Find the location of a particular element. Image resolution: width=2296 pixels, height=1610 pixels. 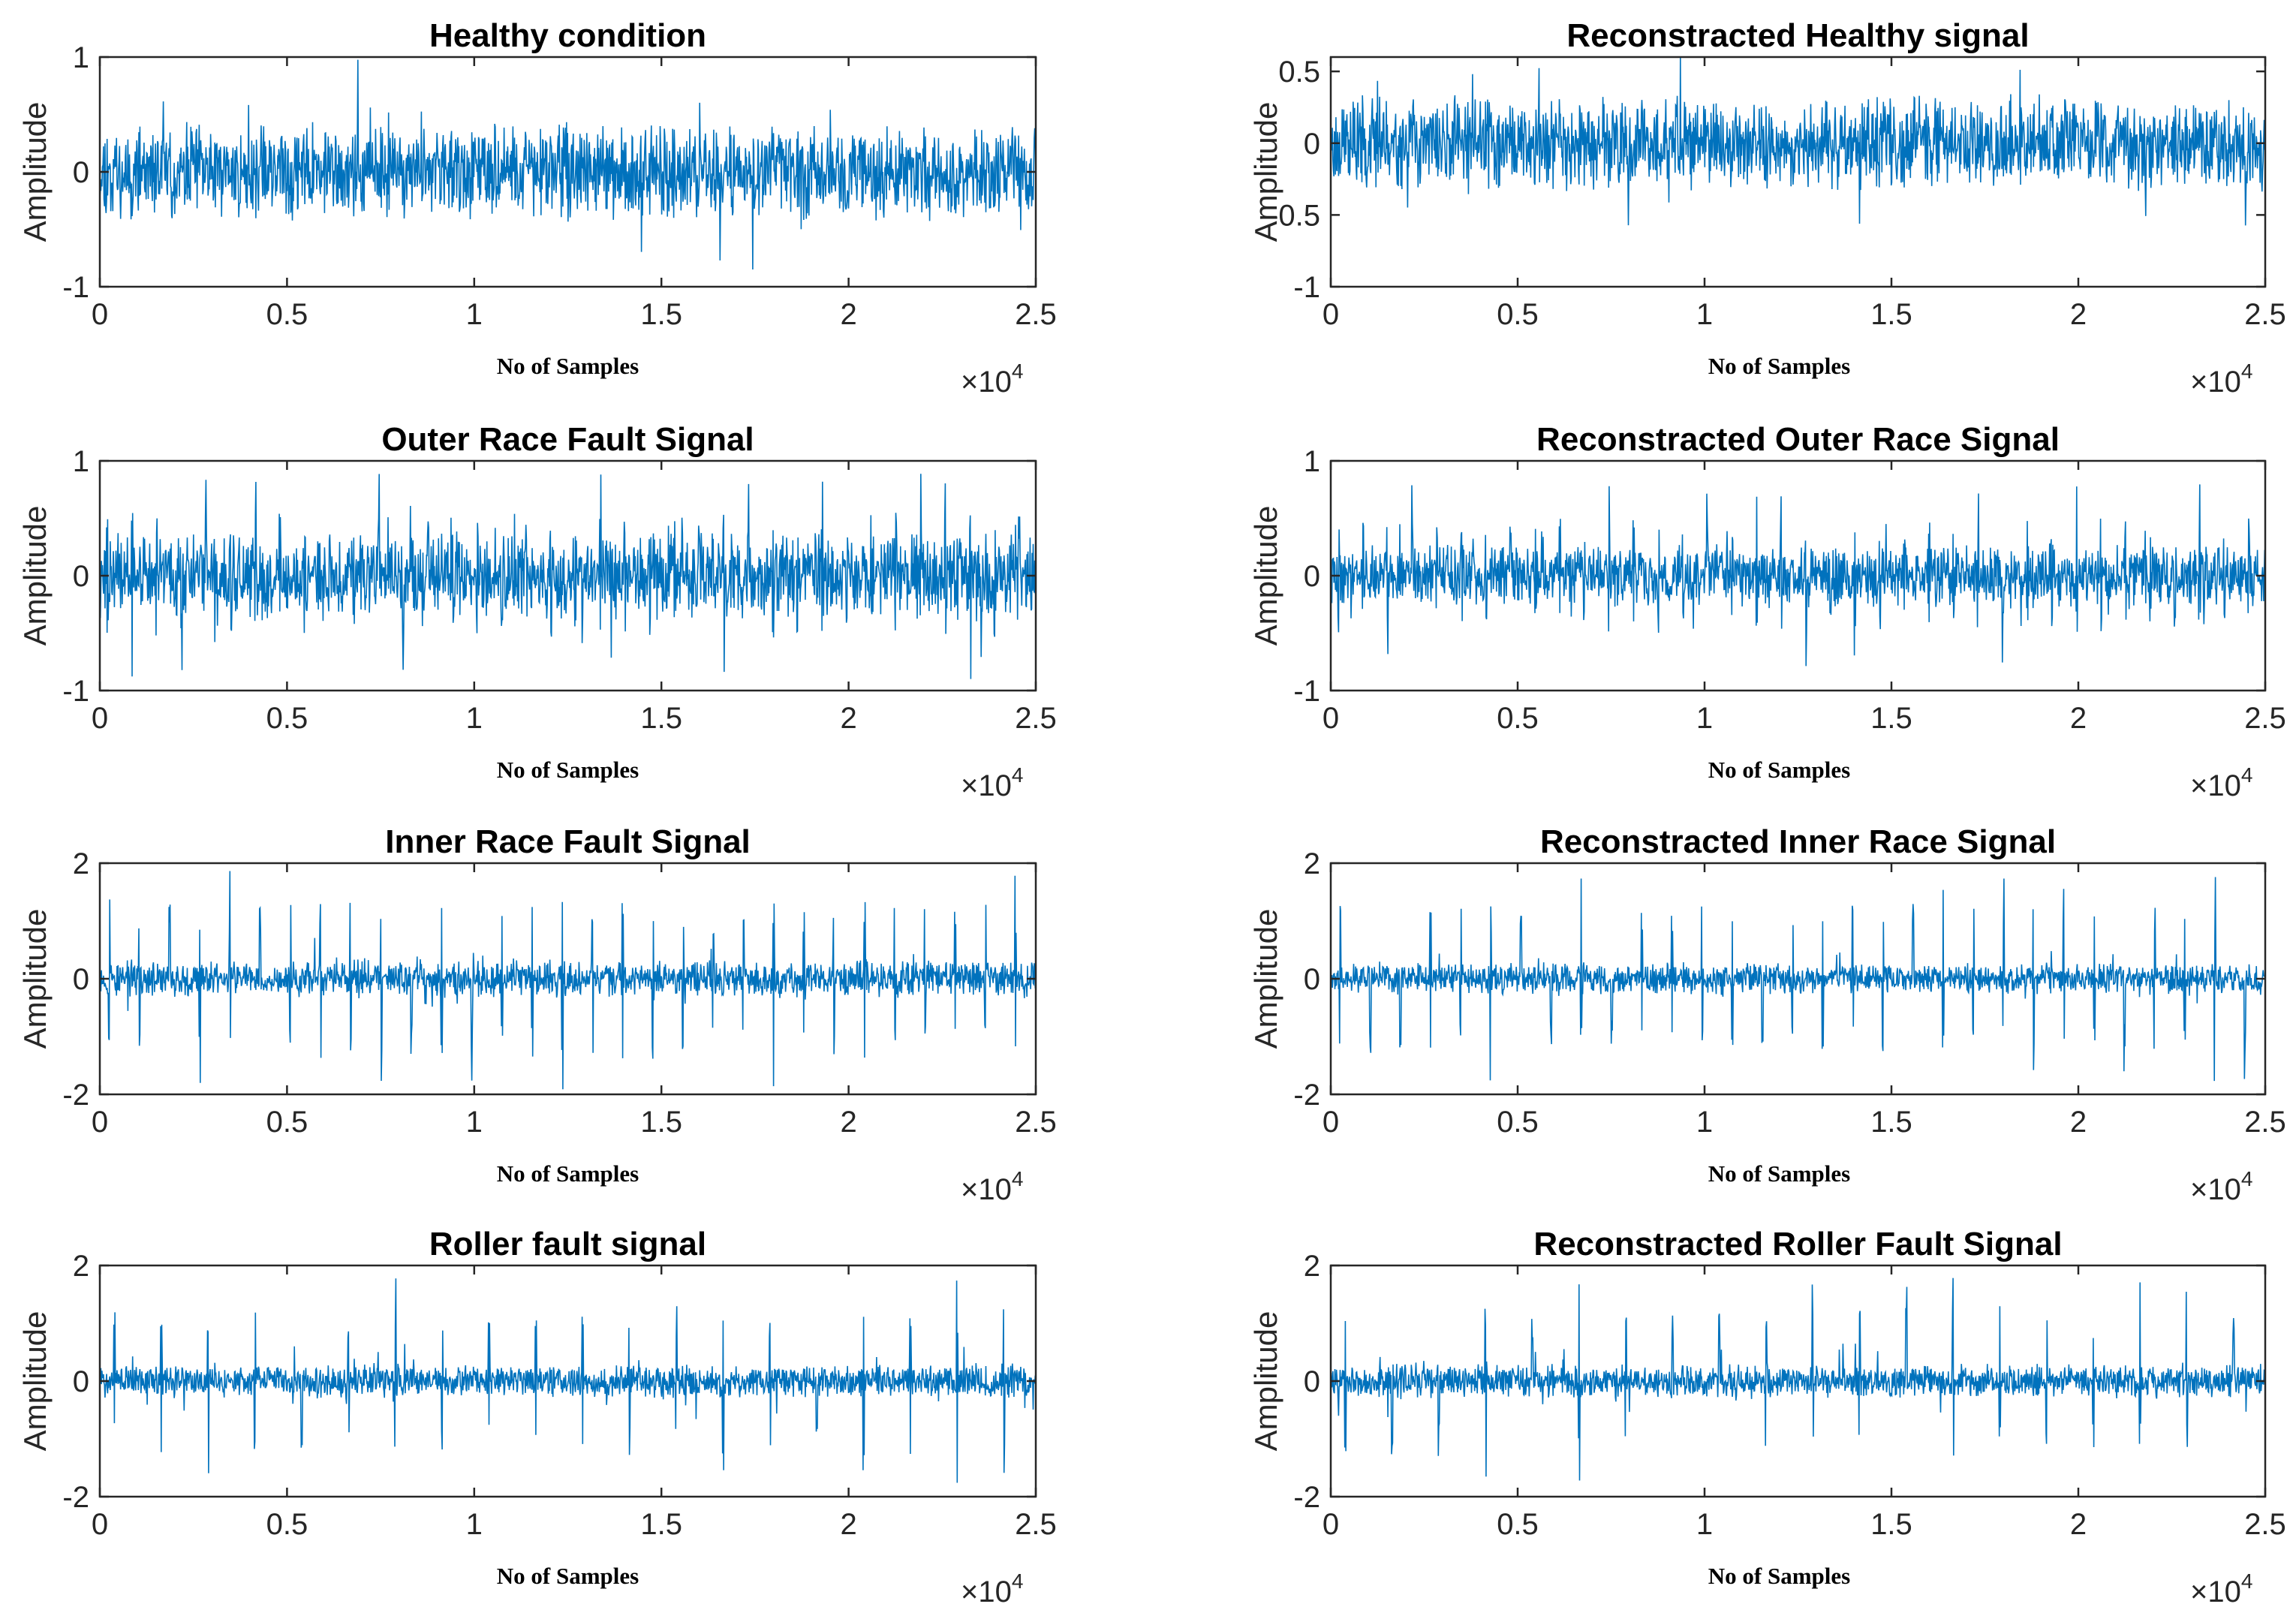

subplot-title: Reconstracted Roller Fault Signal is located at coordinates (1798, 1244).